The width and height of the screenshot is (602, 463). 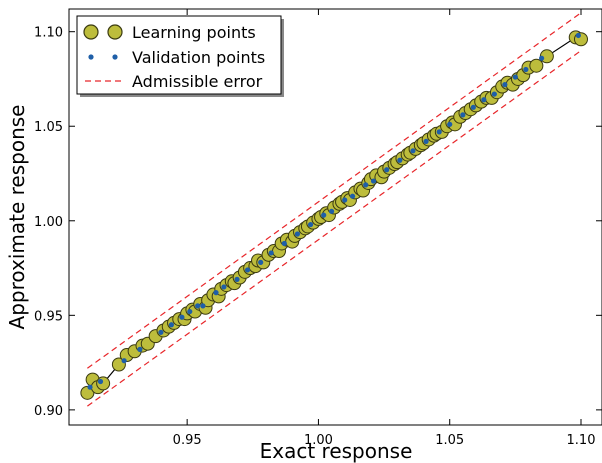 What do you see at coordinates (581, 440) in the screenshot?
I see `x-tick-label: 1.10` at bounding box center [581, 440].